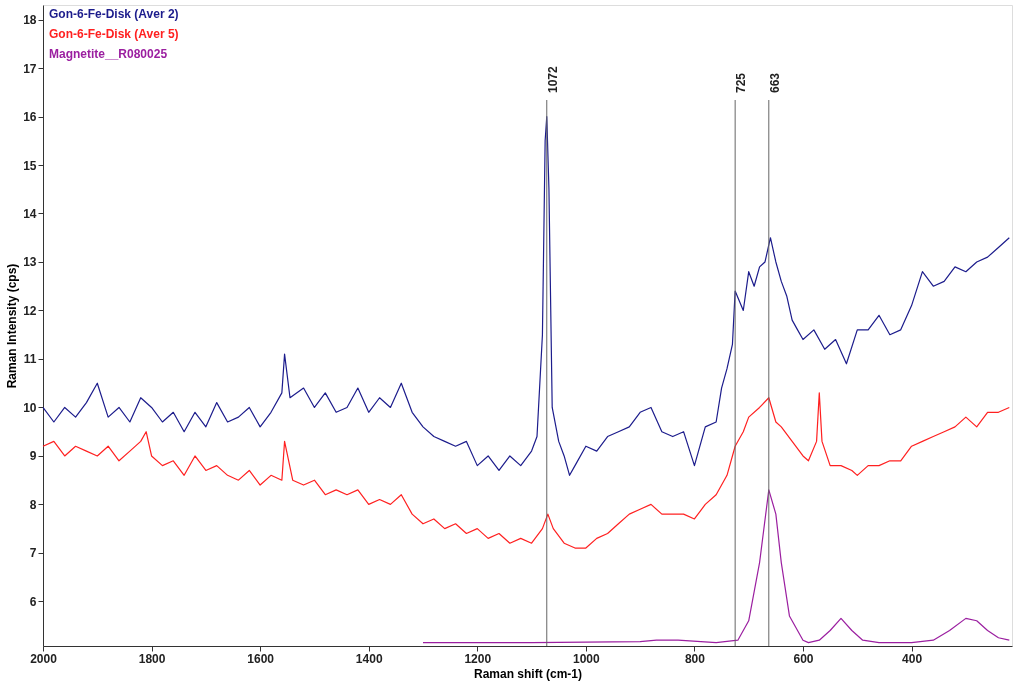 The height and width of the screenshot is (684, 1017). Describe the element at coordinates (30, 20) in the screenshot. I see `y-tick-label: 18` at that location.